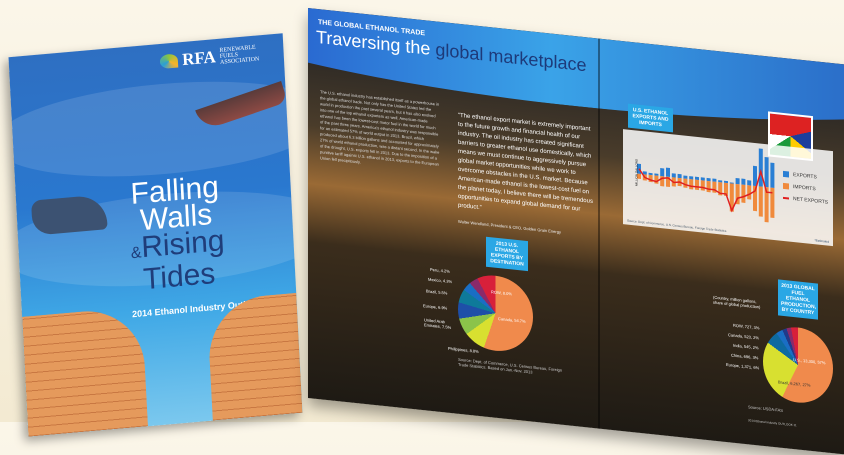  What do you see at coordinates (177, 233) in the screenshot?
I see `cover-title: Falling Walls &Rising Tides` at bounding box center [177, 233].